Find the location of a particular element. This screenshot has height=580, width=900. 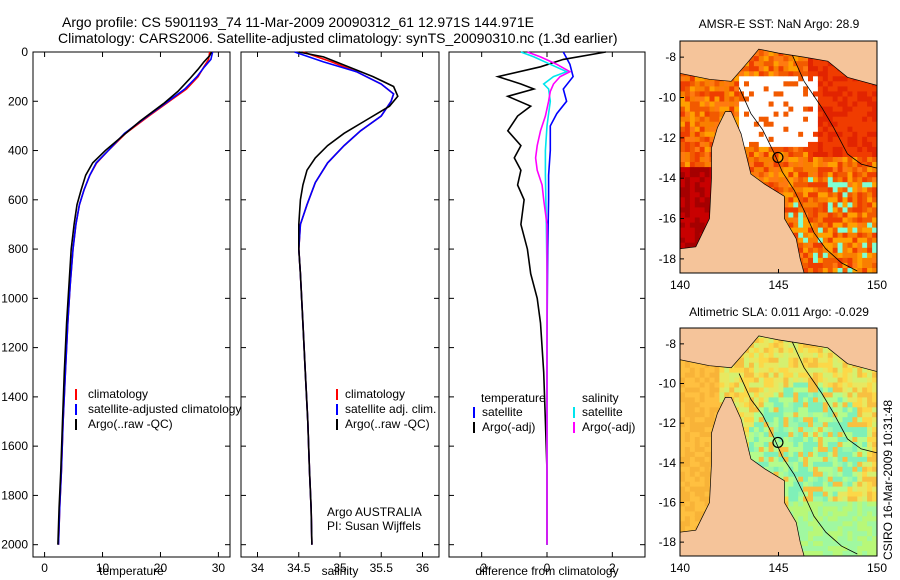

sal-xlabel: salinity is located at coordinates (340, 571).